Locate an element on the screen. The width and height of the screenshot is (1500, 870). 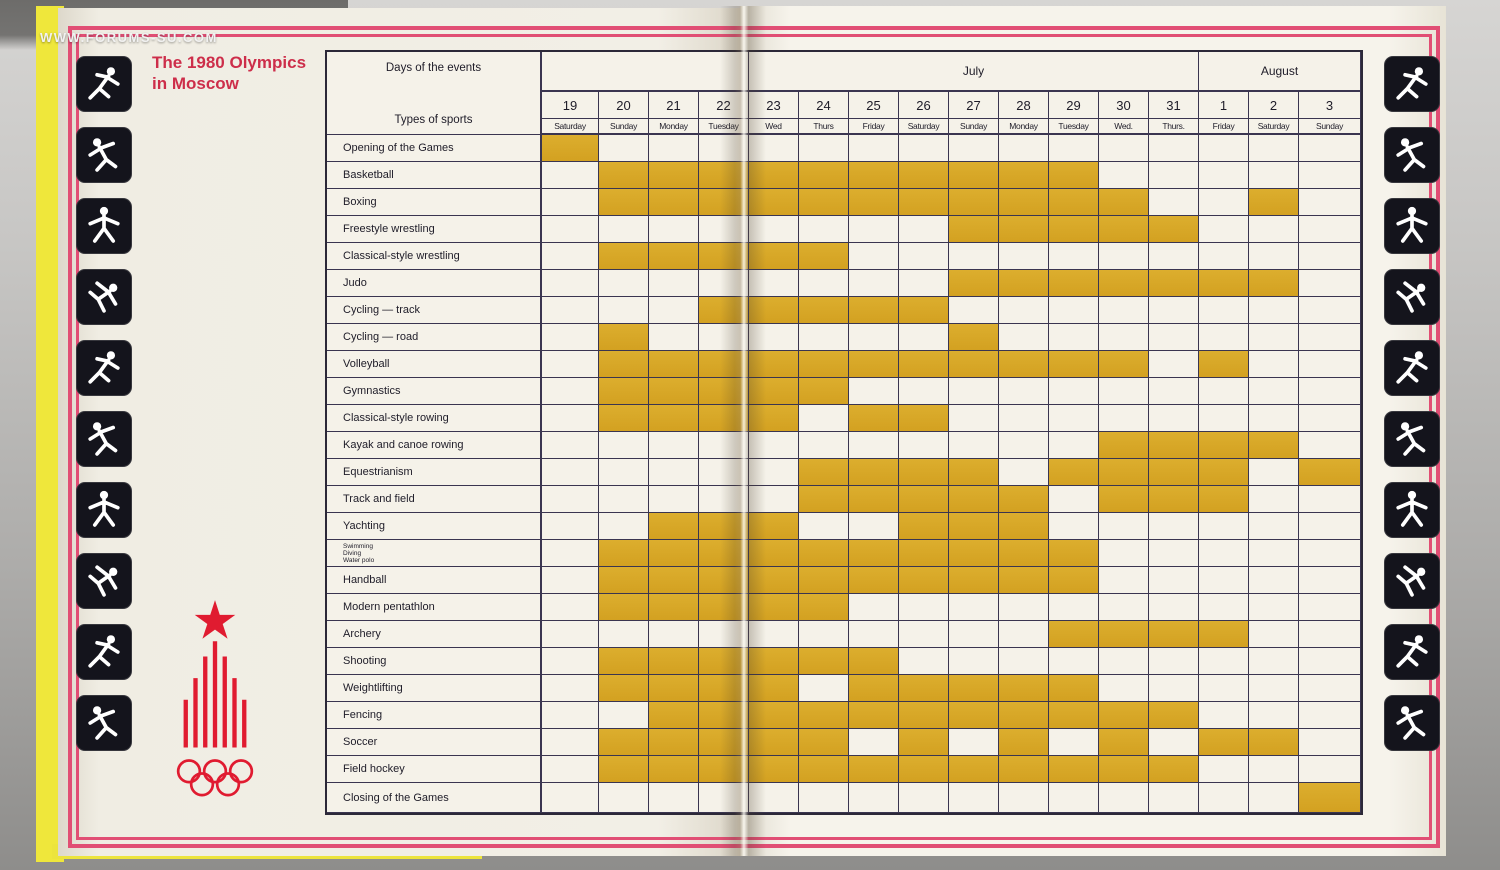
watermark: WWW.FORUMS-SU.COM is located at coordinates (129, 37).